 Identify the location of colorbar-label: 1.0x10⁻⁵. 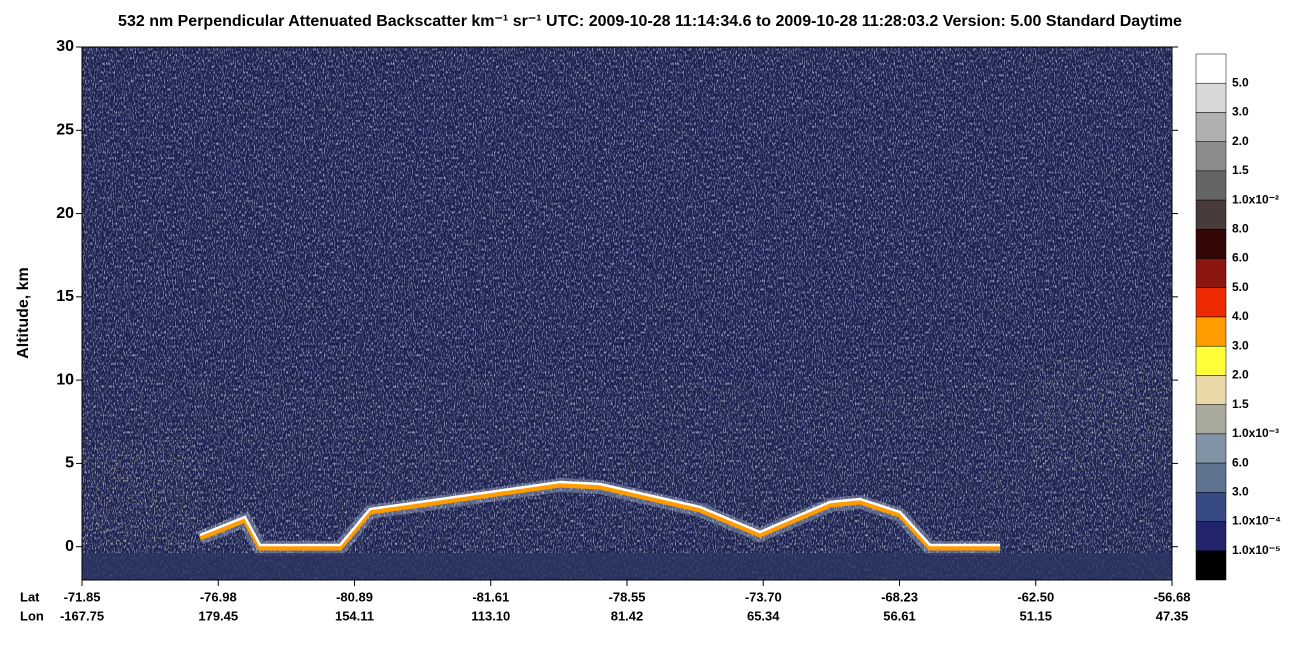
(1256, 550).